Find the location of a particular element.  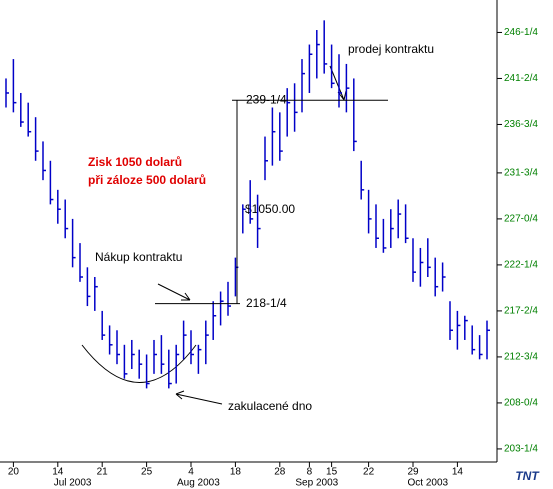

month-label: Aug 2003 is located at coordinates (198, 483).